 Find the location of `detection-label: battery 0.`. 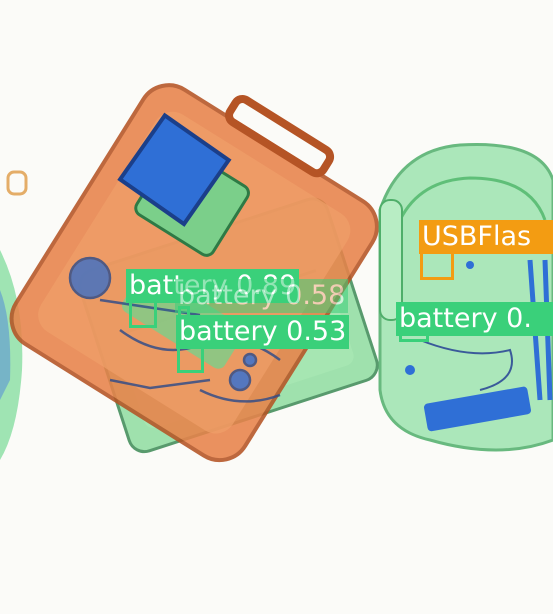

detection-label: battery 0. is located at coordinates (474, 319).